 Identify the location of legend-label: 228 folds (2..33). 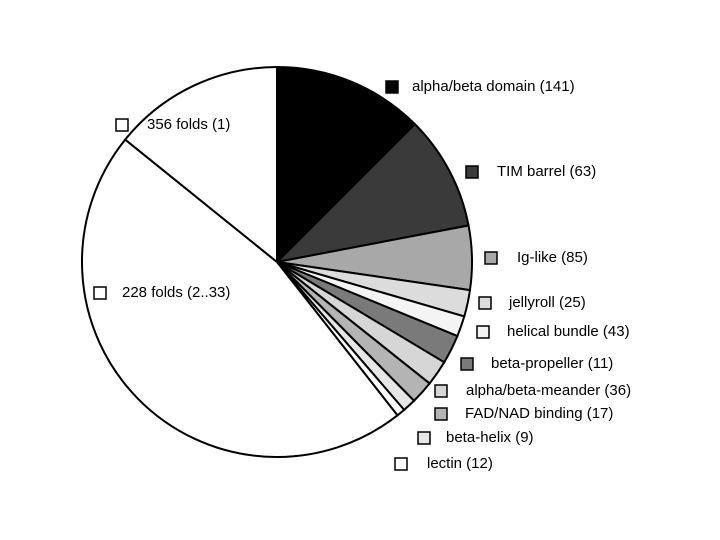
(176, 292).